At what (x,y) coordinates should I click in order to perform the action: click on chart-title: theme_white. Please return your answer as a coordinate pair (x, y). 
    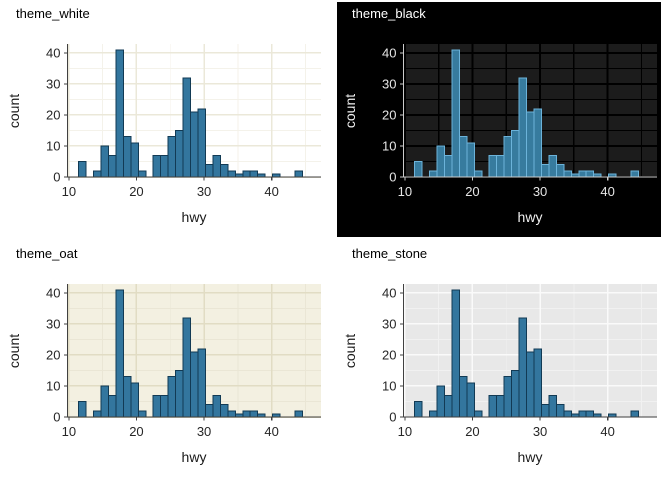
    Looking at the image, I should click on (53, 13).